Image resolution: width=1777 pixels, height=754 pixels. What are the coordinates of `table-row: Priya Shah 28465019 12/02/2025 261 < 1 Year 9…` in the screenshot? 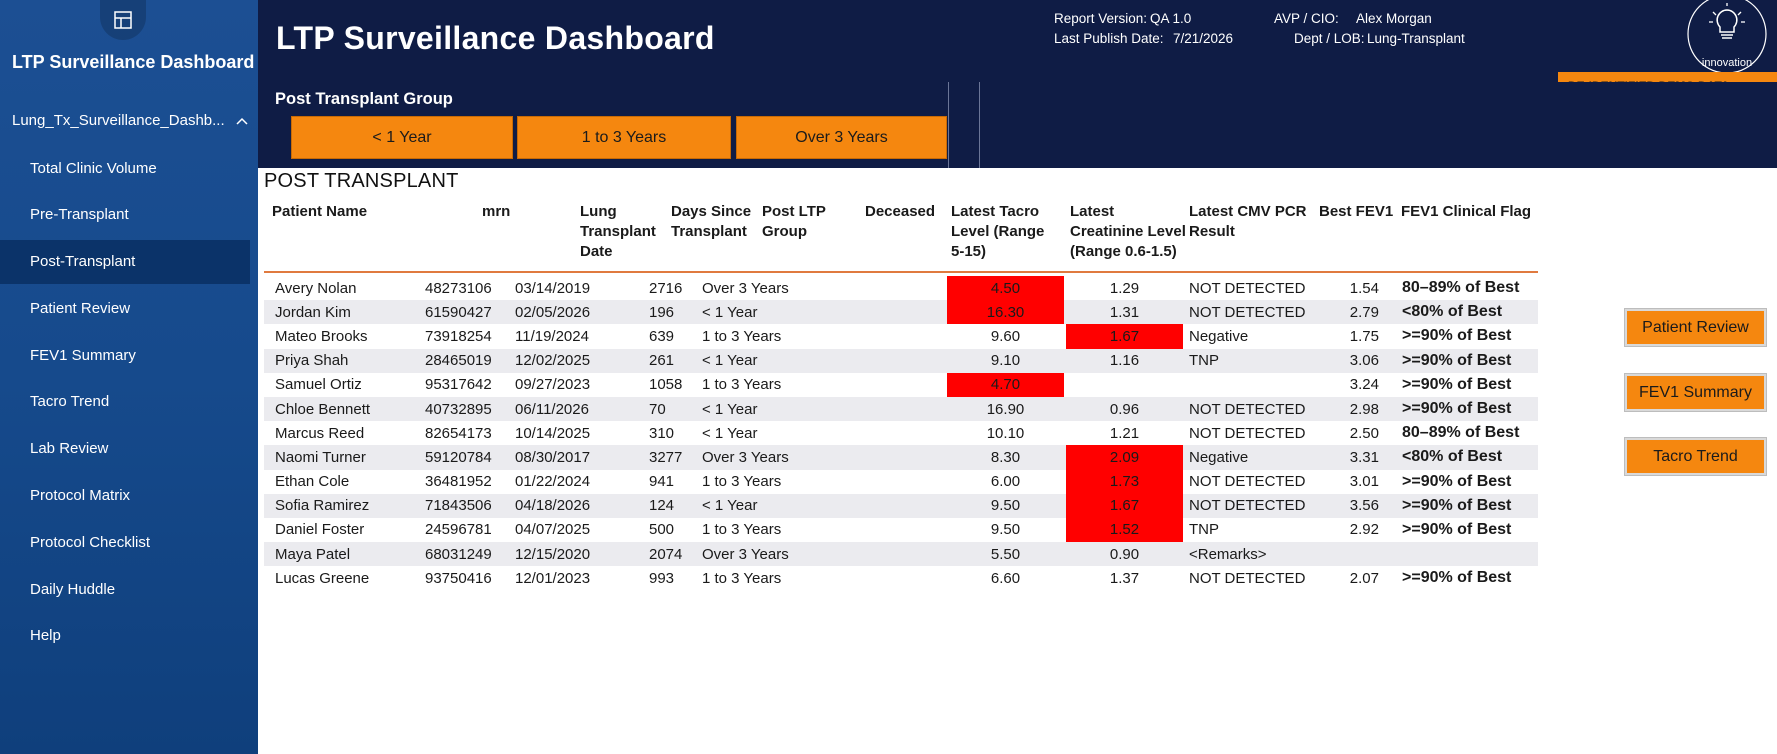 It's located at (901, 360).